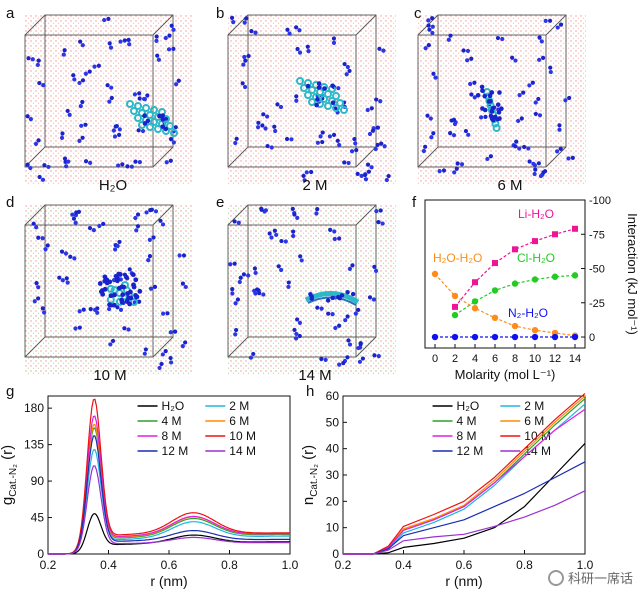  I want to click on x-tick-label: 0.4, so click(403, 565).